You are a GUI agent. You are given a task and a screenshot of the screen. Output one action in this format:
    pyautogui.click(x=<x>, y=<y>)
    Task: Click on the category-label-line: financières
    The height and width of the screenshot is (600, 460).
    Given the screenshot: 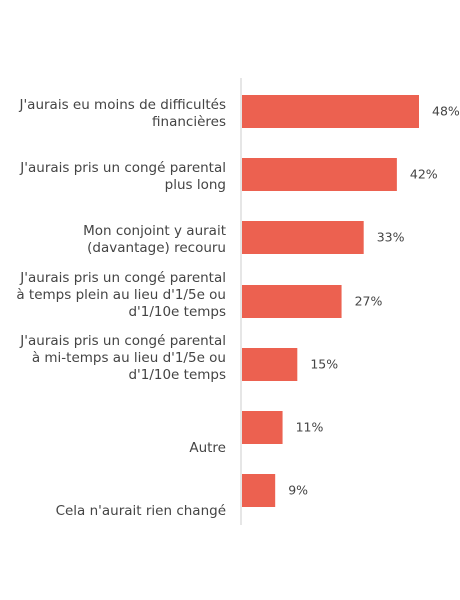 What is the action you would take?
    pyautogui.click(x=189, y=122)
    